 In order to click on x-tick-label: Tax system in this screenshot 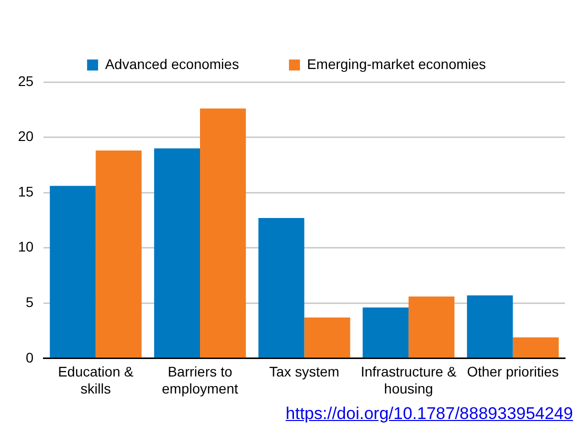, I will do `click(304, 372)`.